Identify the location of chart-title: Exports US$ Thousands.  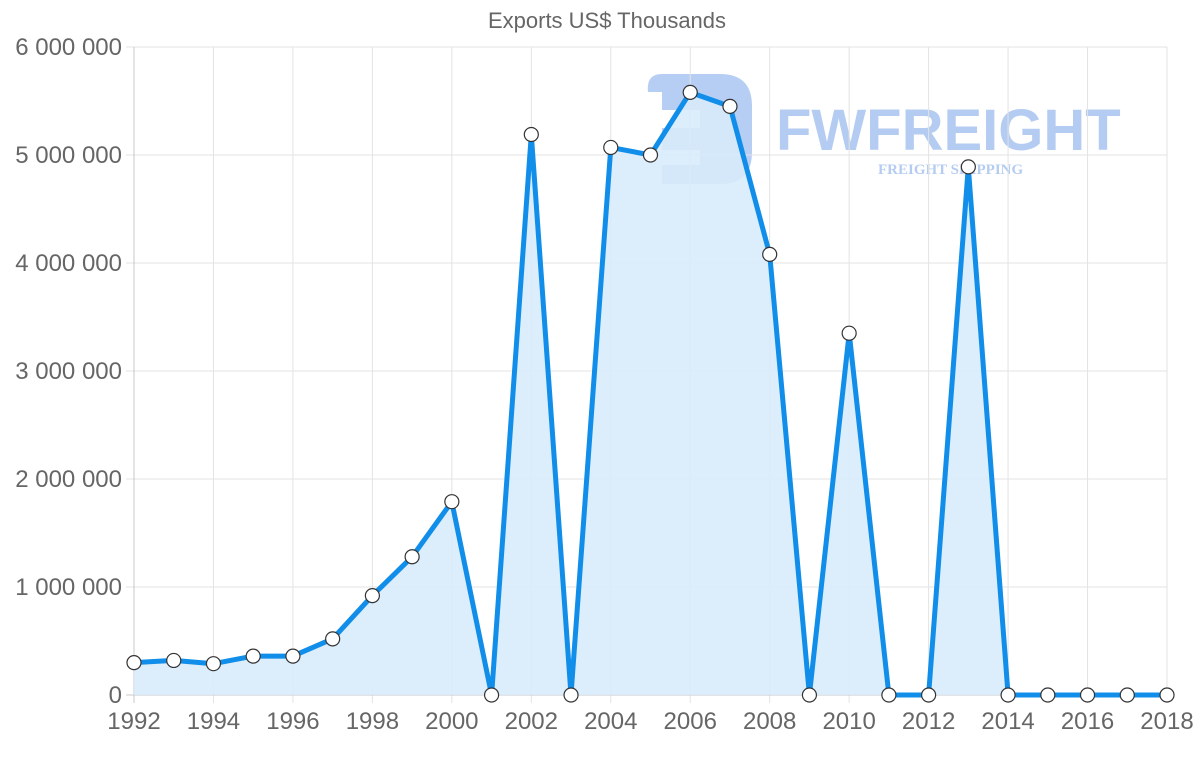
(607, 20).